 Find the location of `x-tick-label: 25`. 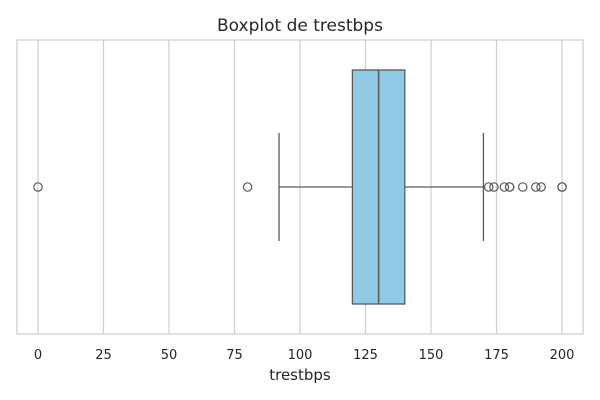

x-tick-label: 25 is located at coordinates (103, 355).